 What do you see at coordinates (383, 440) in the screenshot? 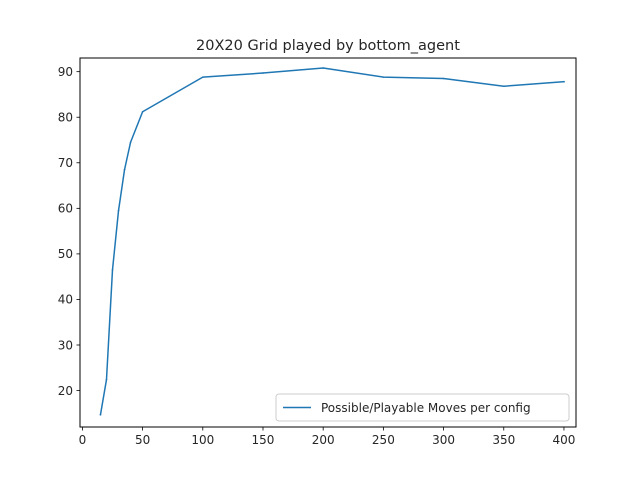
I see `x-tick-label: 250` at bounding box center [383, 440].